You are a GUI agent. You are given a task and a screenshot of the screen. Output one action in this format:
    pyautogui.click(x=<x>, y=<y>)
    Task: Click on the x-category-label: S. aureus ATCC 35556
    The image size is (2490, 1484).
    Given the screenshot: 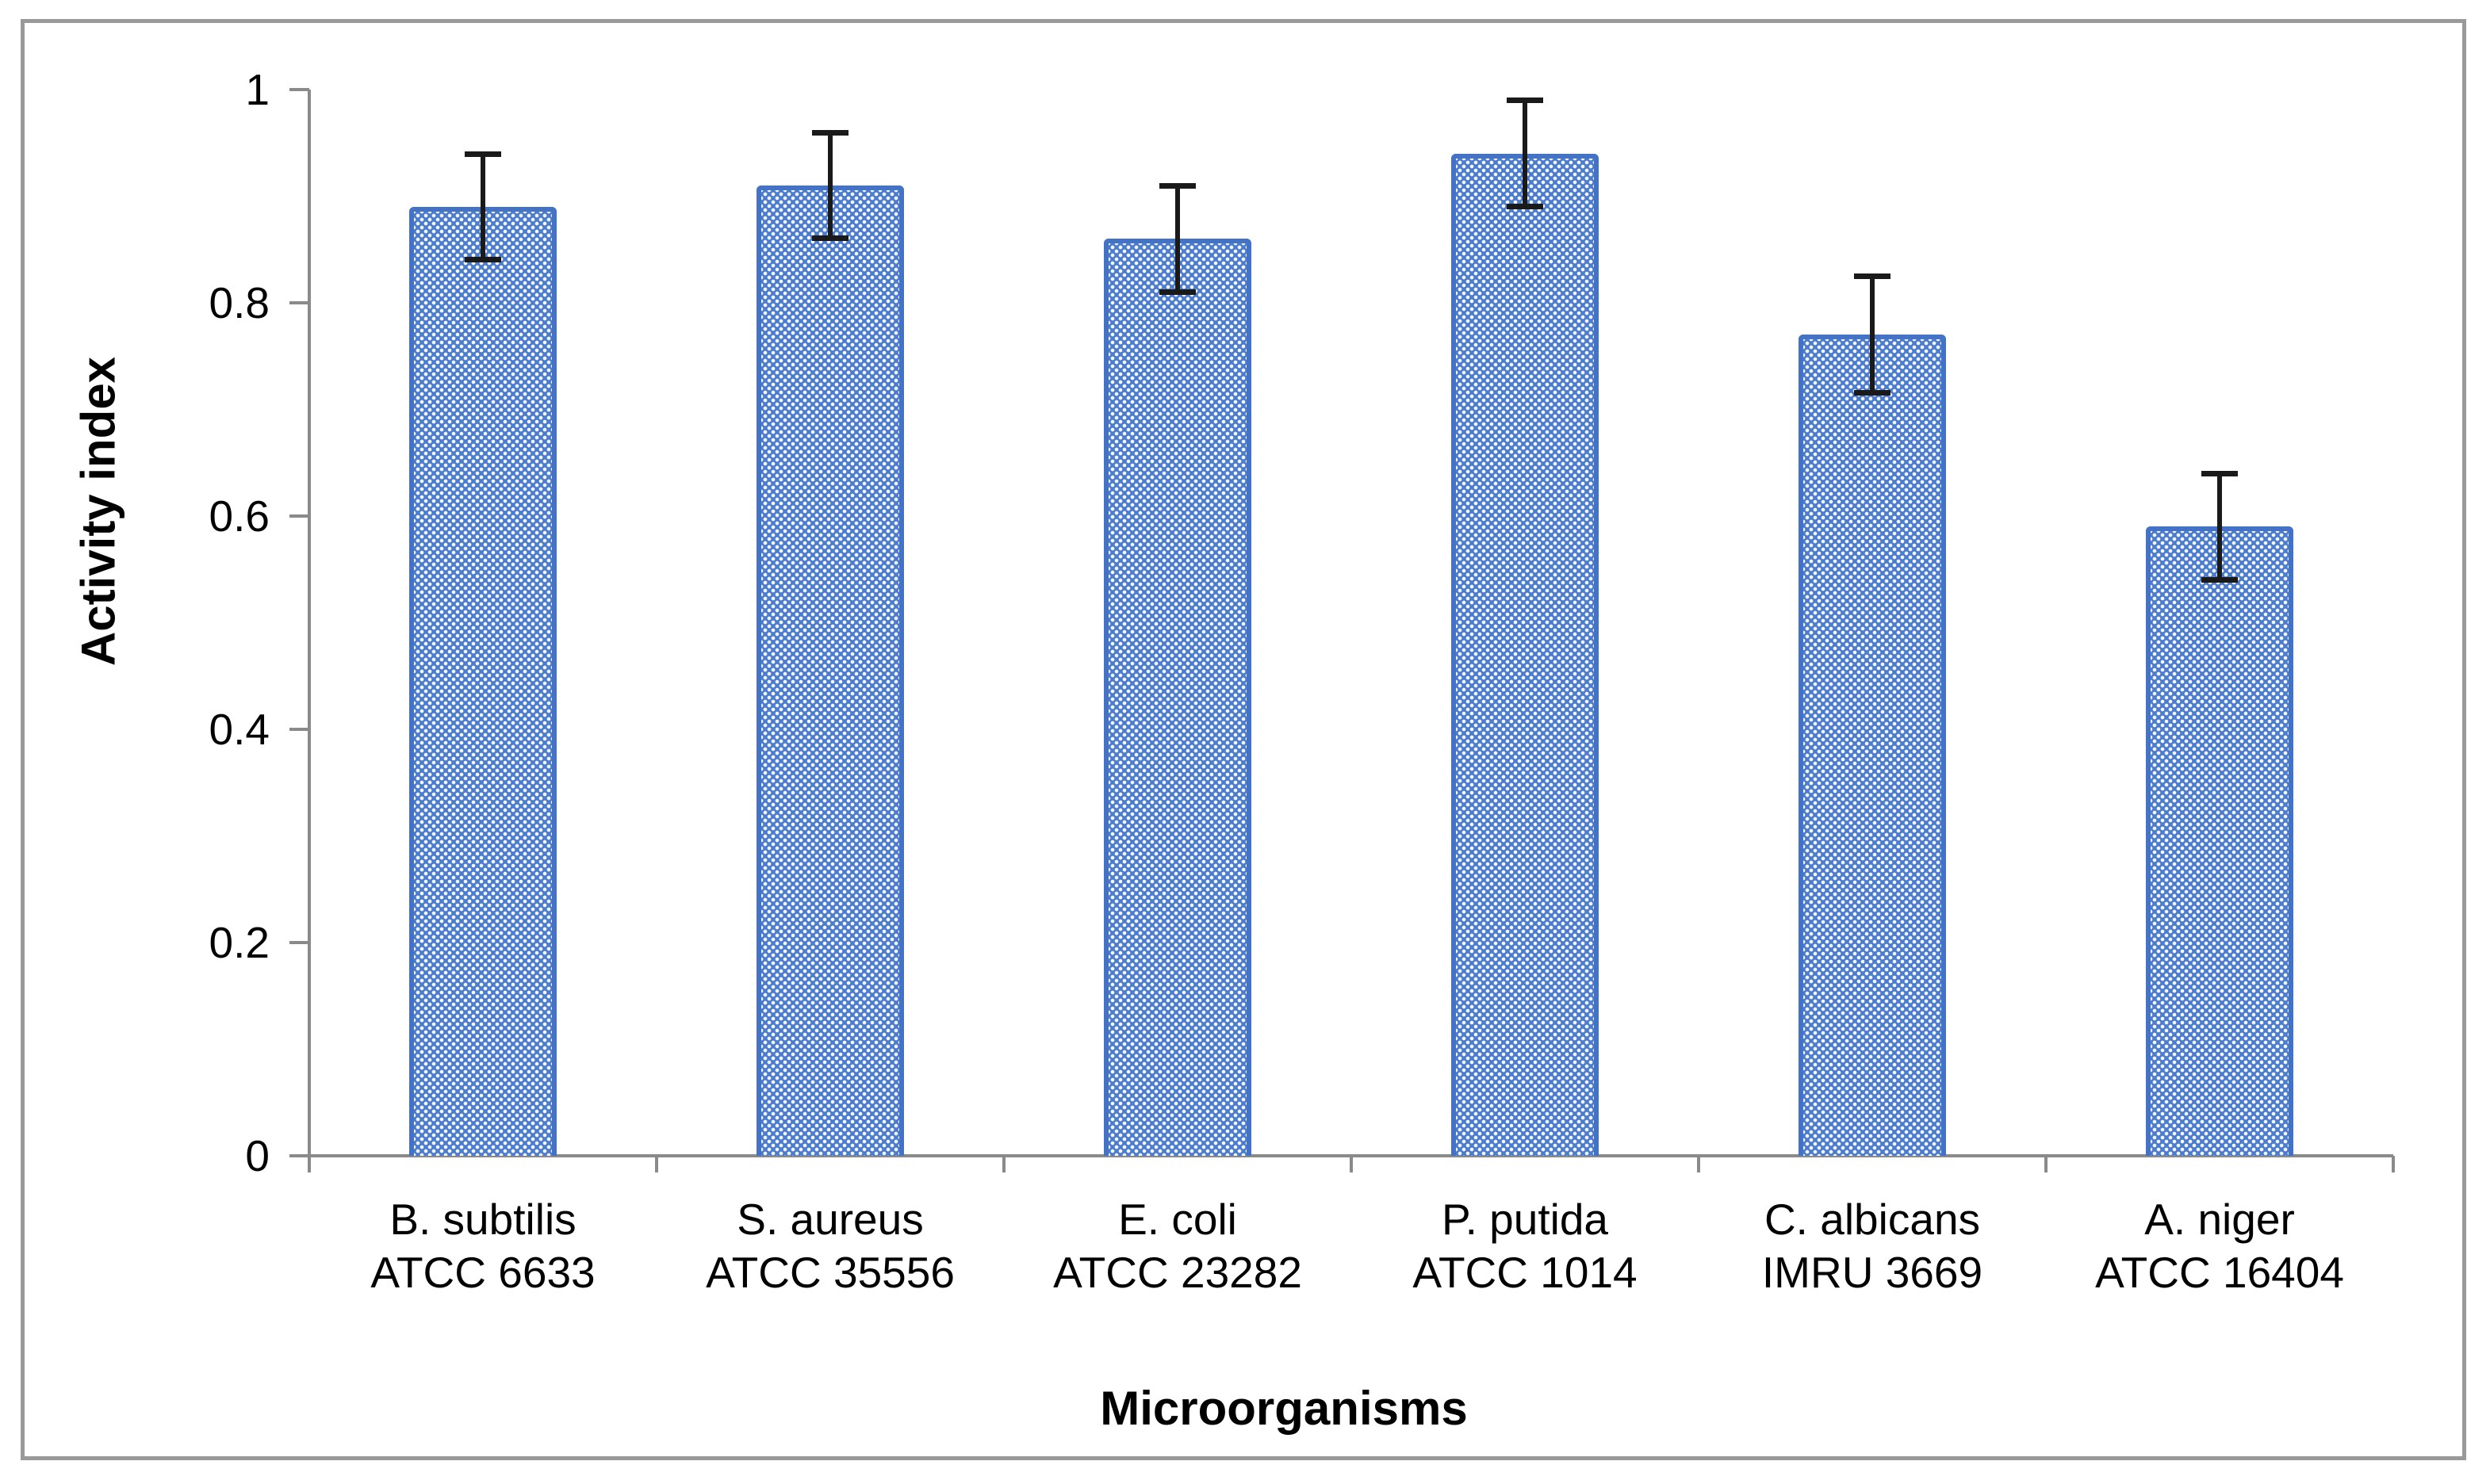 What is the action you would take?
    pyautogui.click(x=830, y=1246)
    